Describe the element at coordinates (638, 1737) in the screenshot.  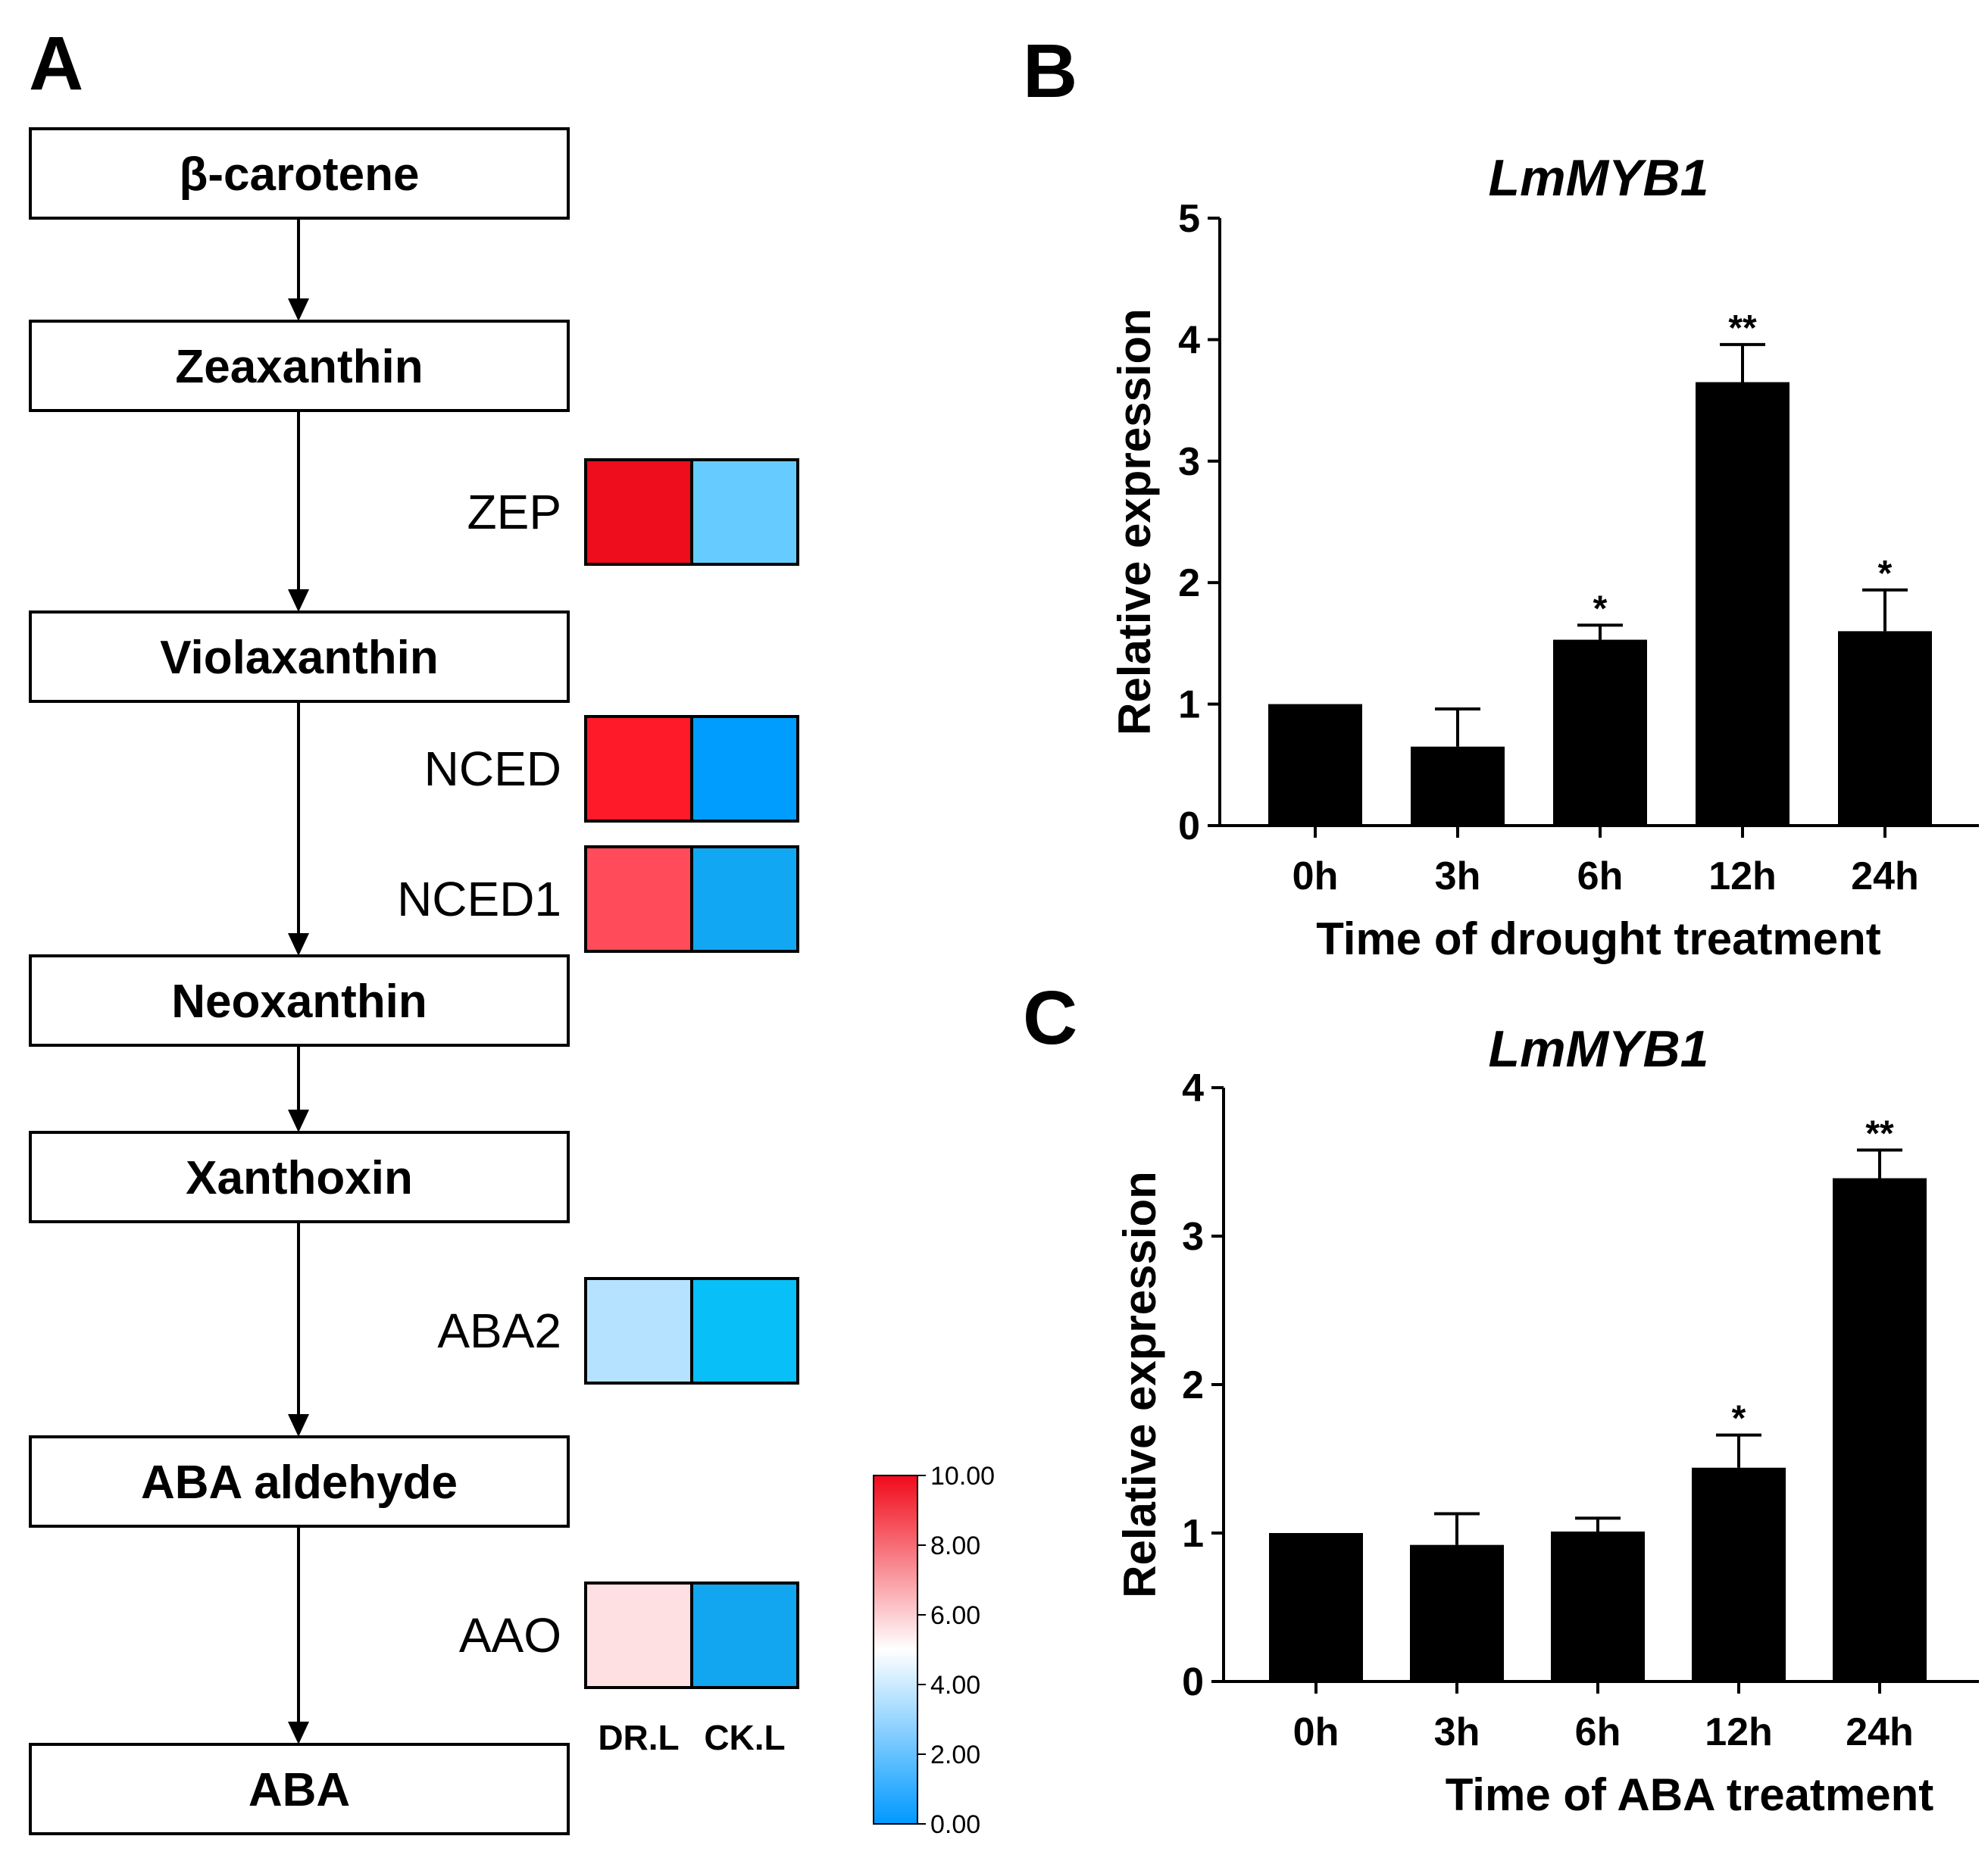
I see `heatmap-column-label: DR.L` at that location.